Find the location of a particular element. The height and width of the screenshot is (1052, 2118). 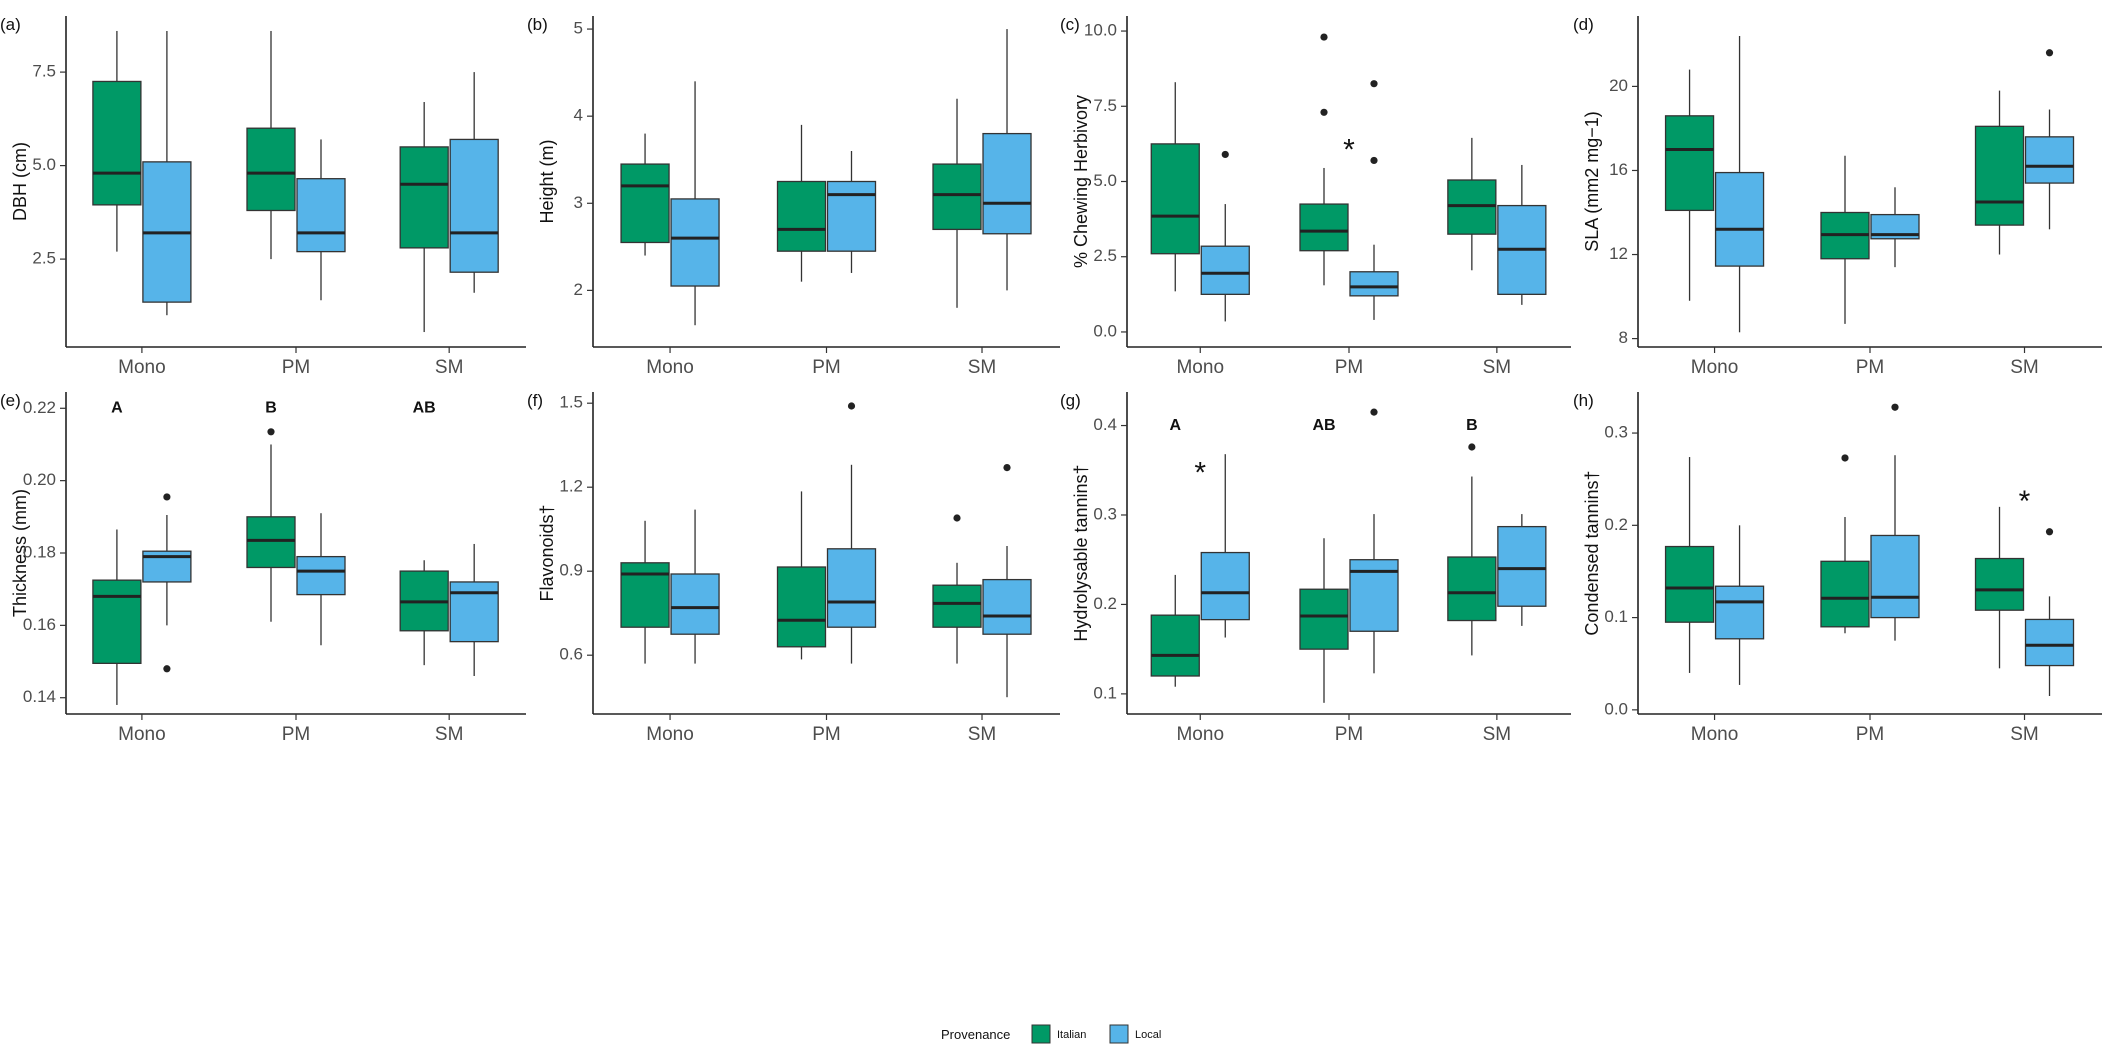

panel-a-local-pm-box is located at coordinates (321, 215).